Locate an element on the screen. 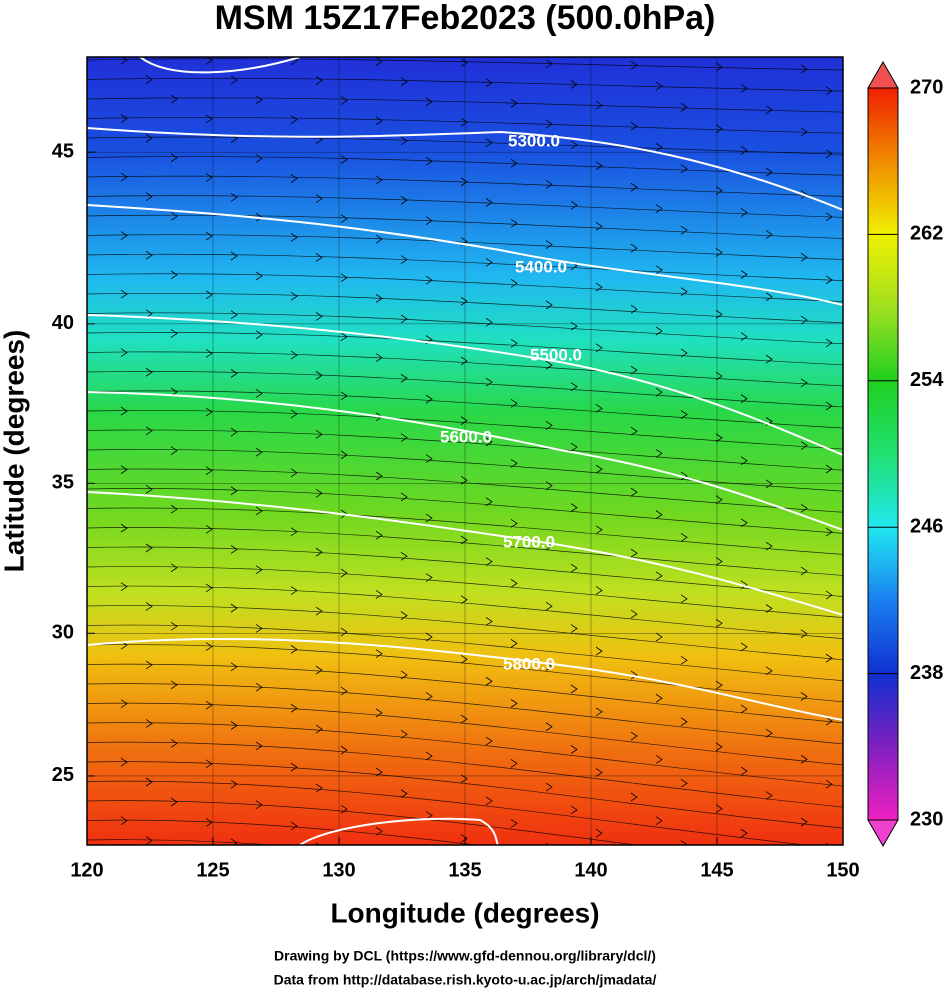 Image resolution: width=950 pixels, height=993 pixels. x-tick-label: 135 is located at coordinates (464, 870).